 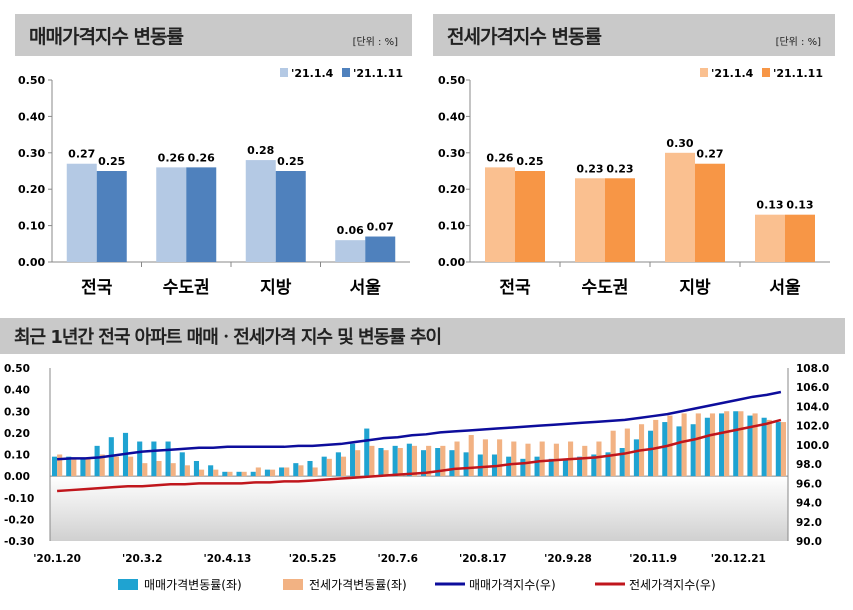 I want to click on chart1-header: 매매가격지수 변동률 [단위 : %], so click(x=213, y=35).